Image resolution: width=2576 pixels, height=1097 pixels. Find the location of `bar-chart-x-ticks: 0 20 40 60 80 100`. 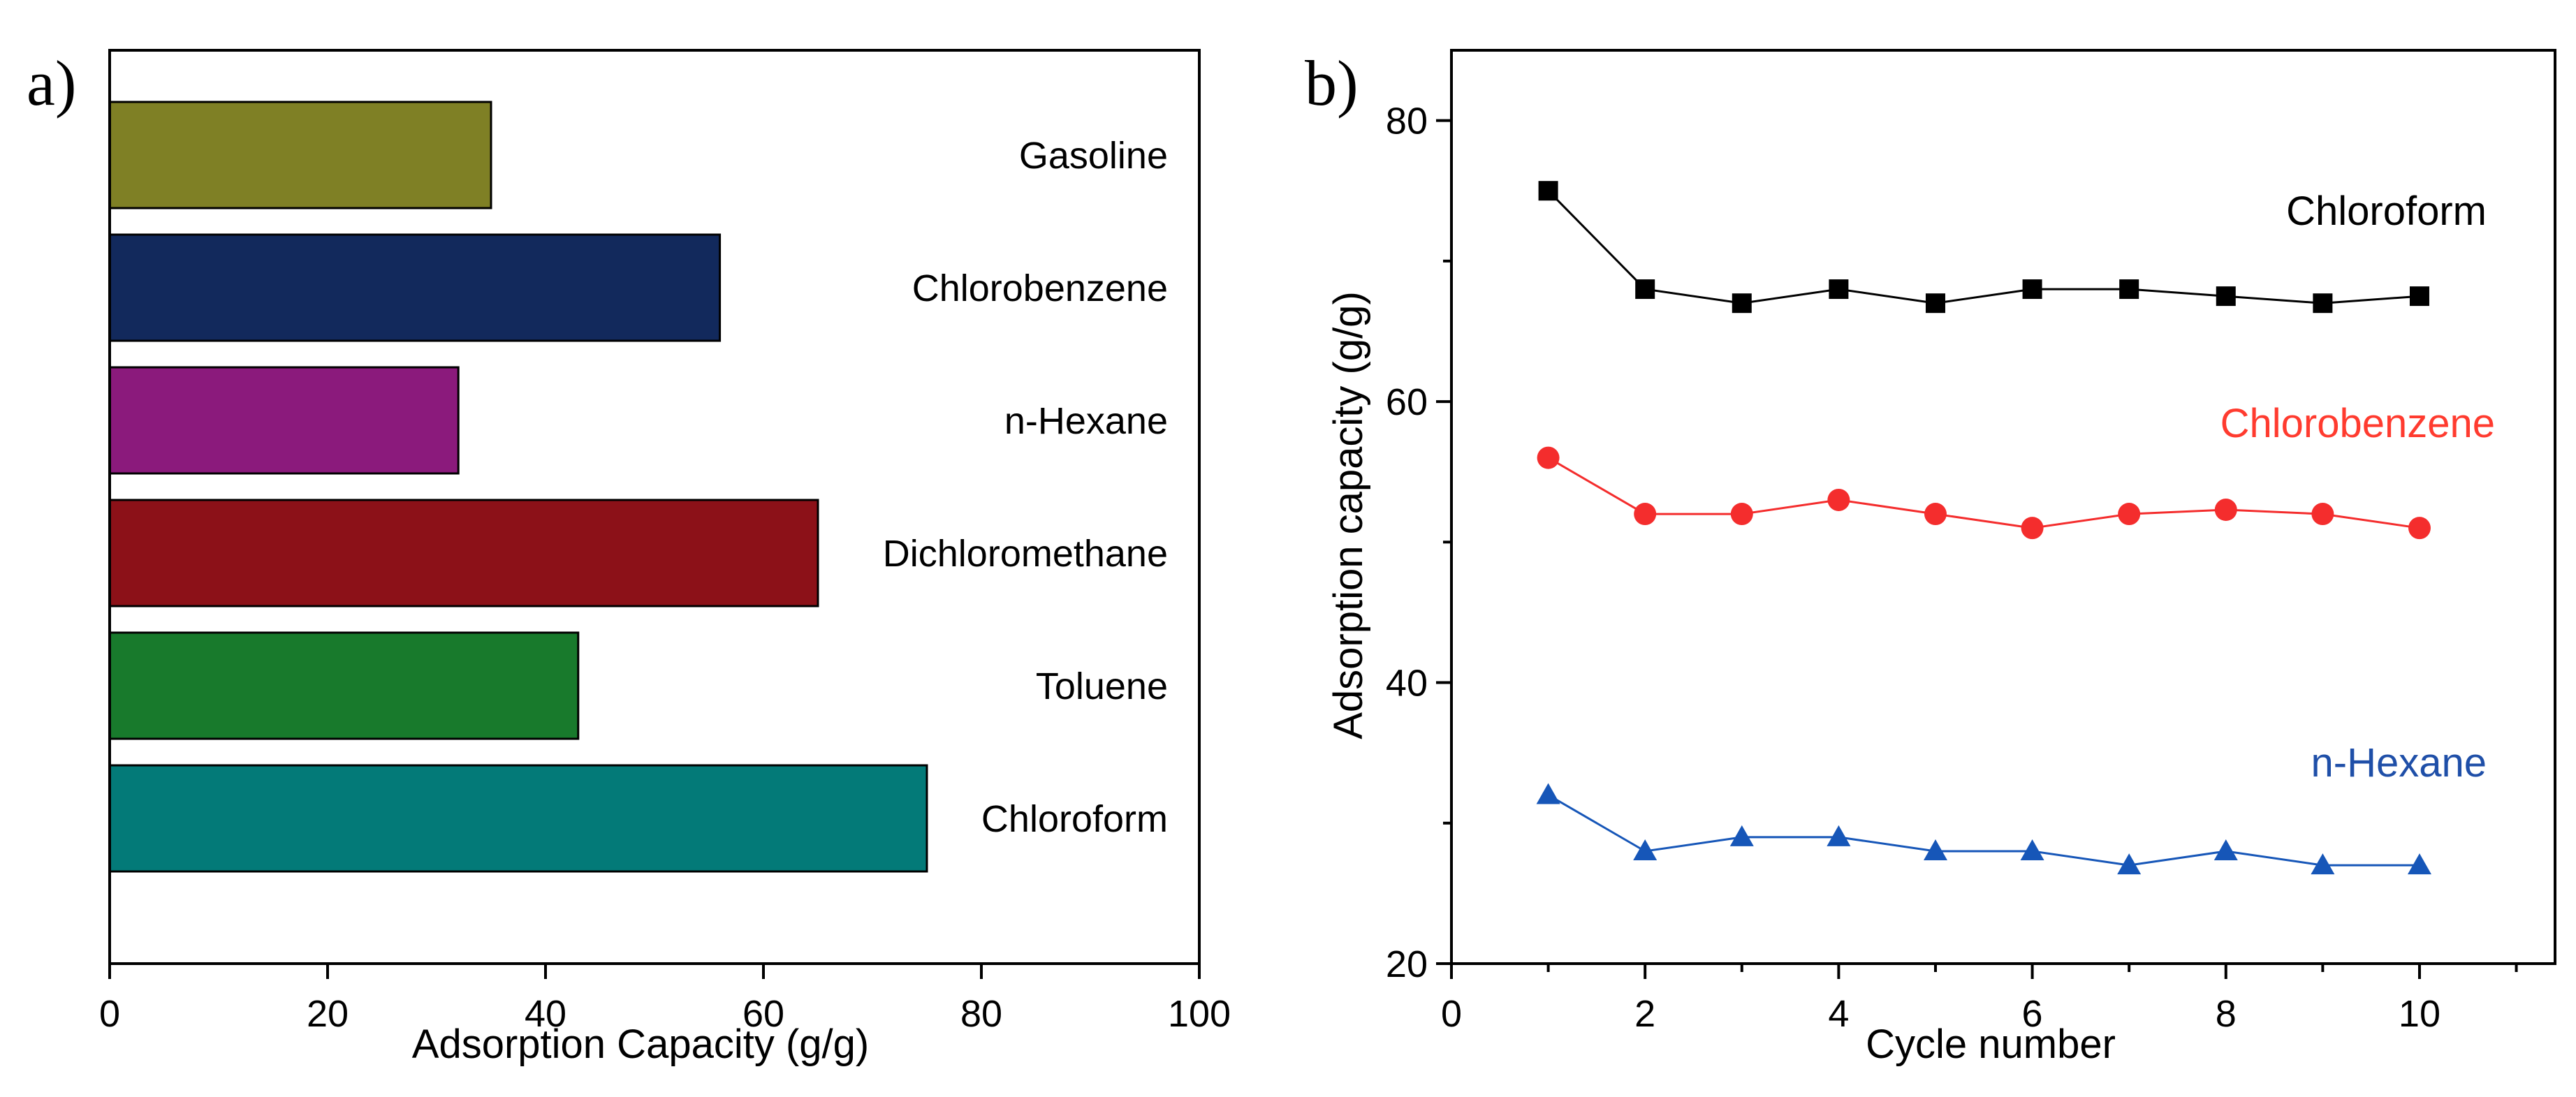

bar-chart-x-ticks: 0 20 40 60 80 100 is located at coordinates (665, 999).